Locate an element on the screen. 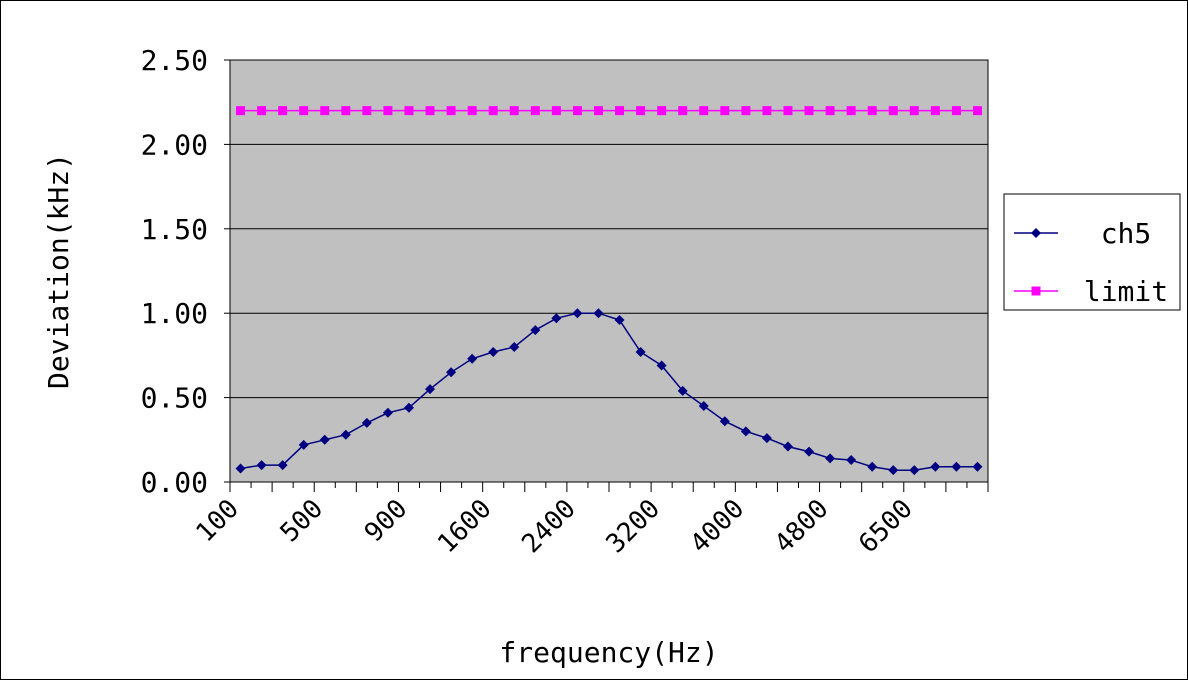  x-tick-label: 500 is located at coordinates (302, 521).